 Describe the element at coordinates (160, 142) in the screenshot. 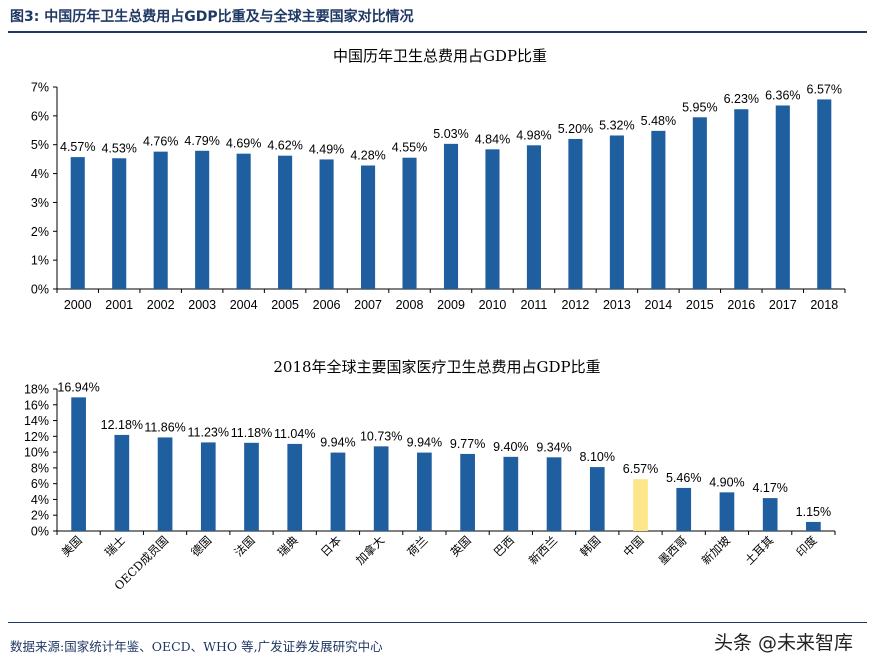

I see `data-label: 4.76%` at that location.